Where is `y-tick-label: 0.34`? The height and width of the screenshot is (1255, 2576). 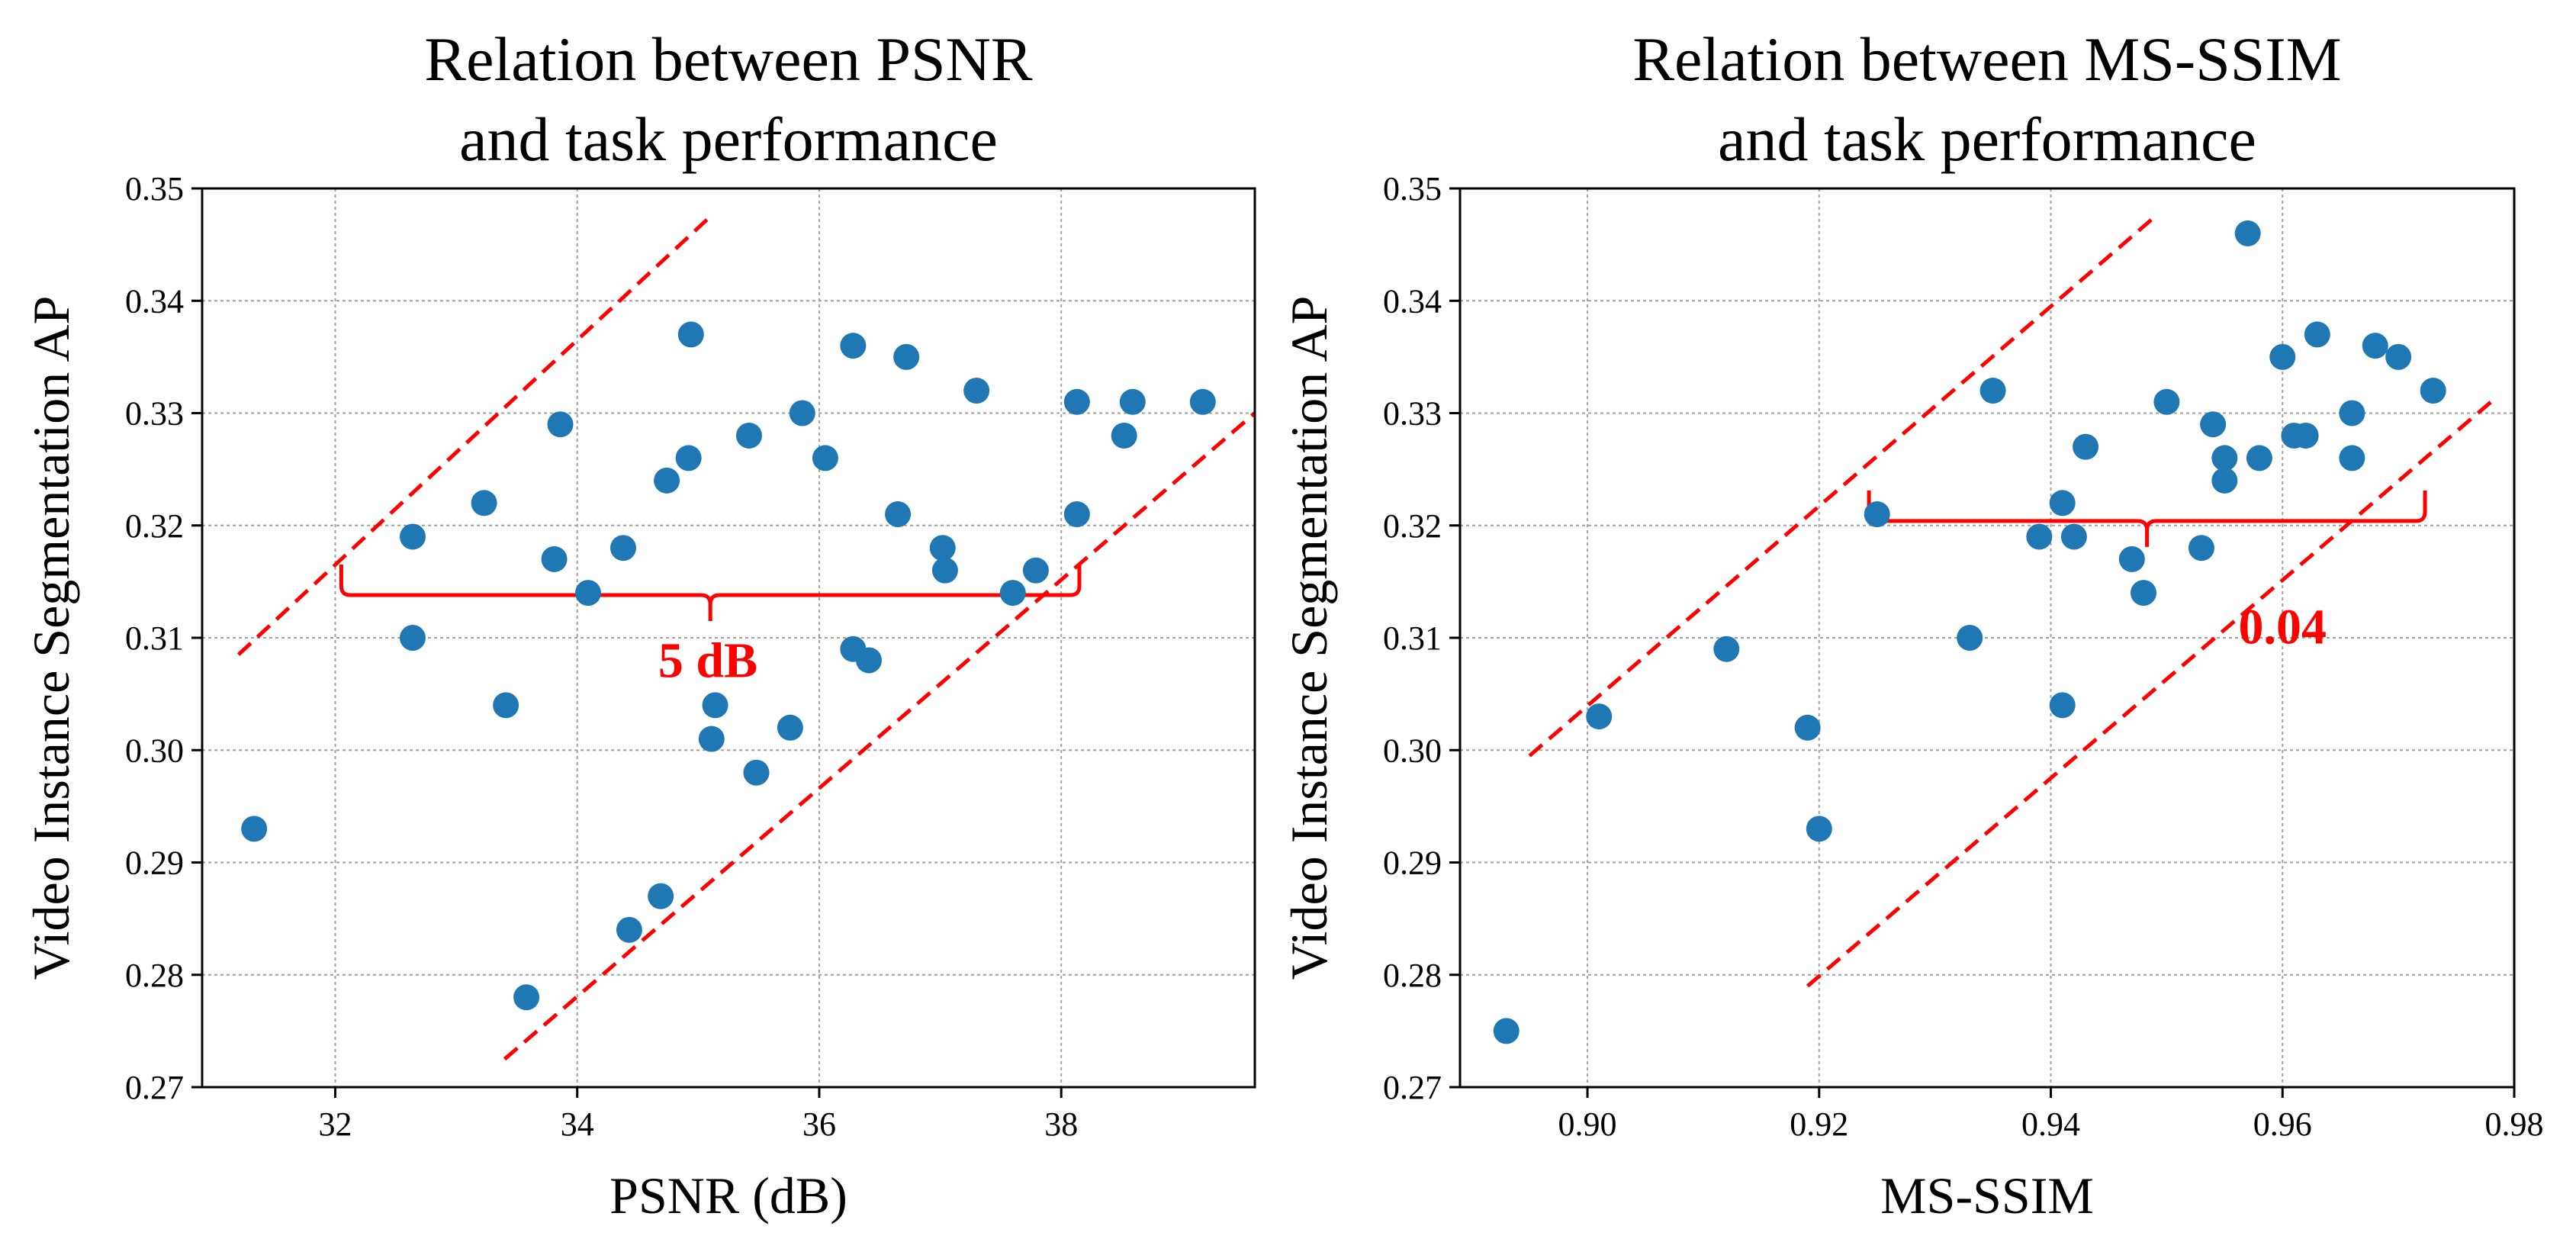 y-tick-label: 0.34 is located at coordinates (154, 301).